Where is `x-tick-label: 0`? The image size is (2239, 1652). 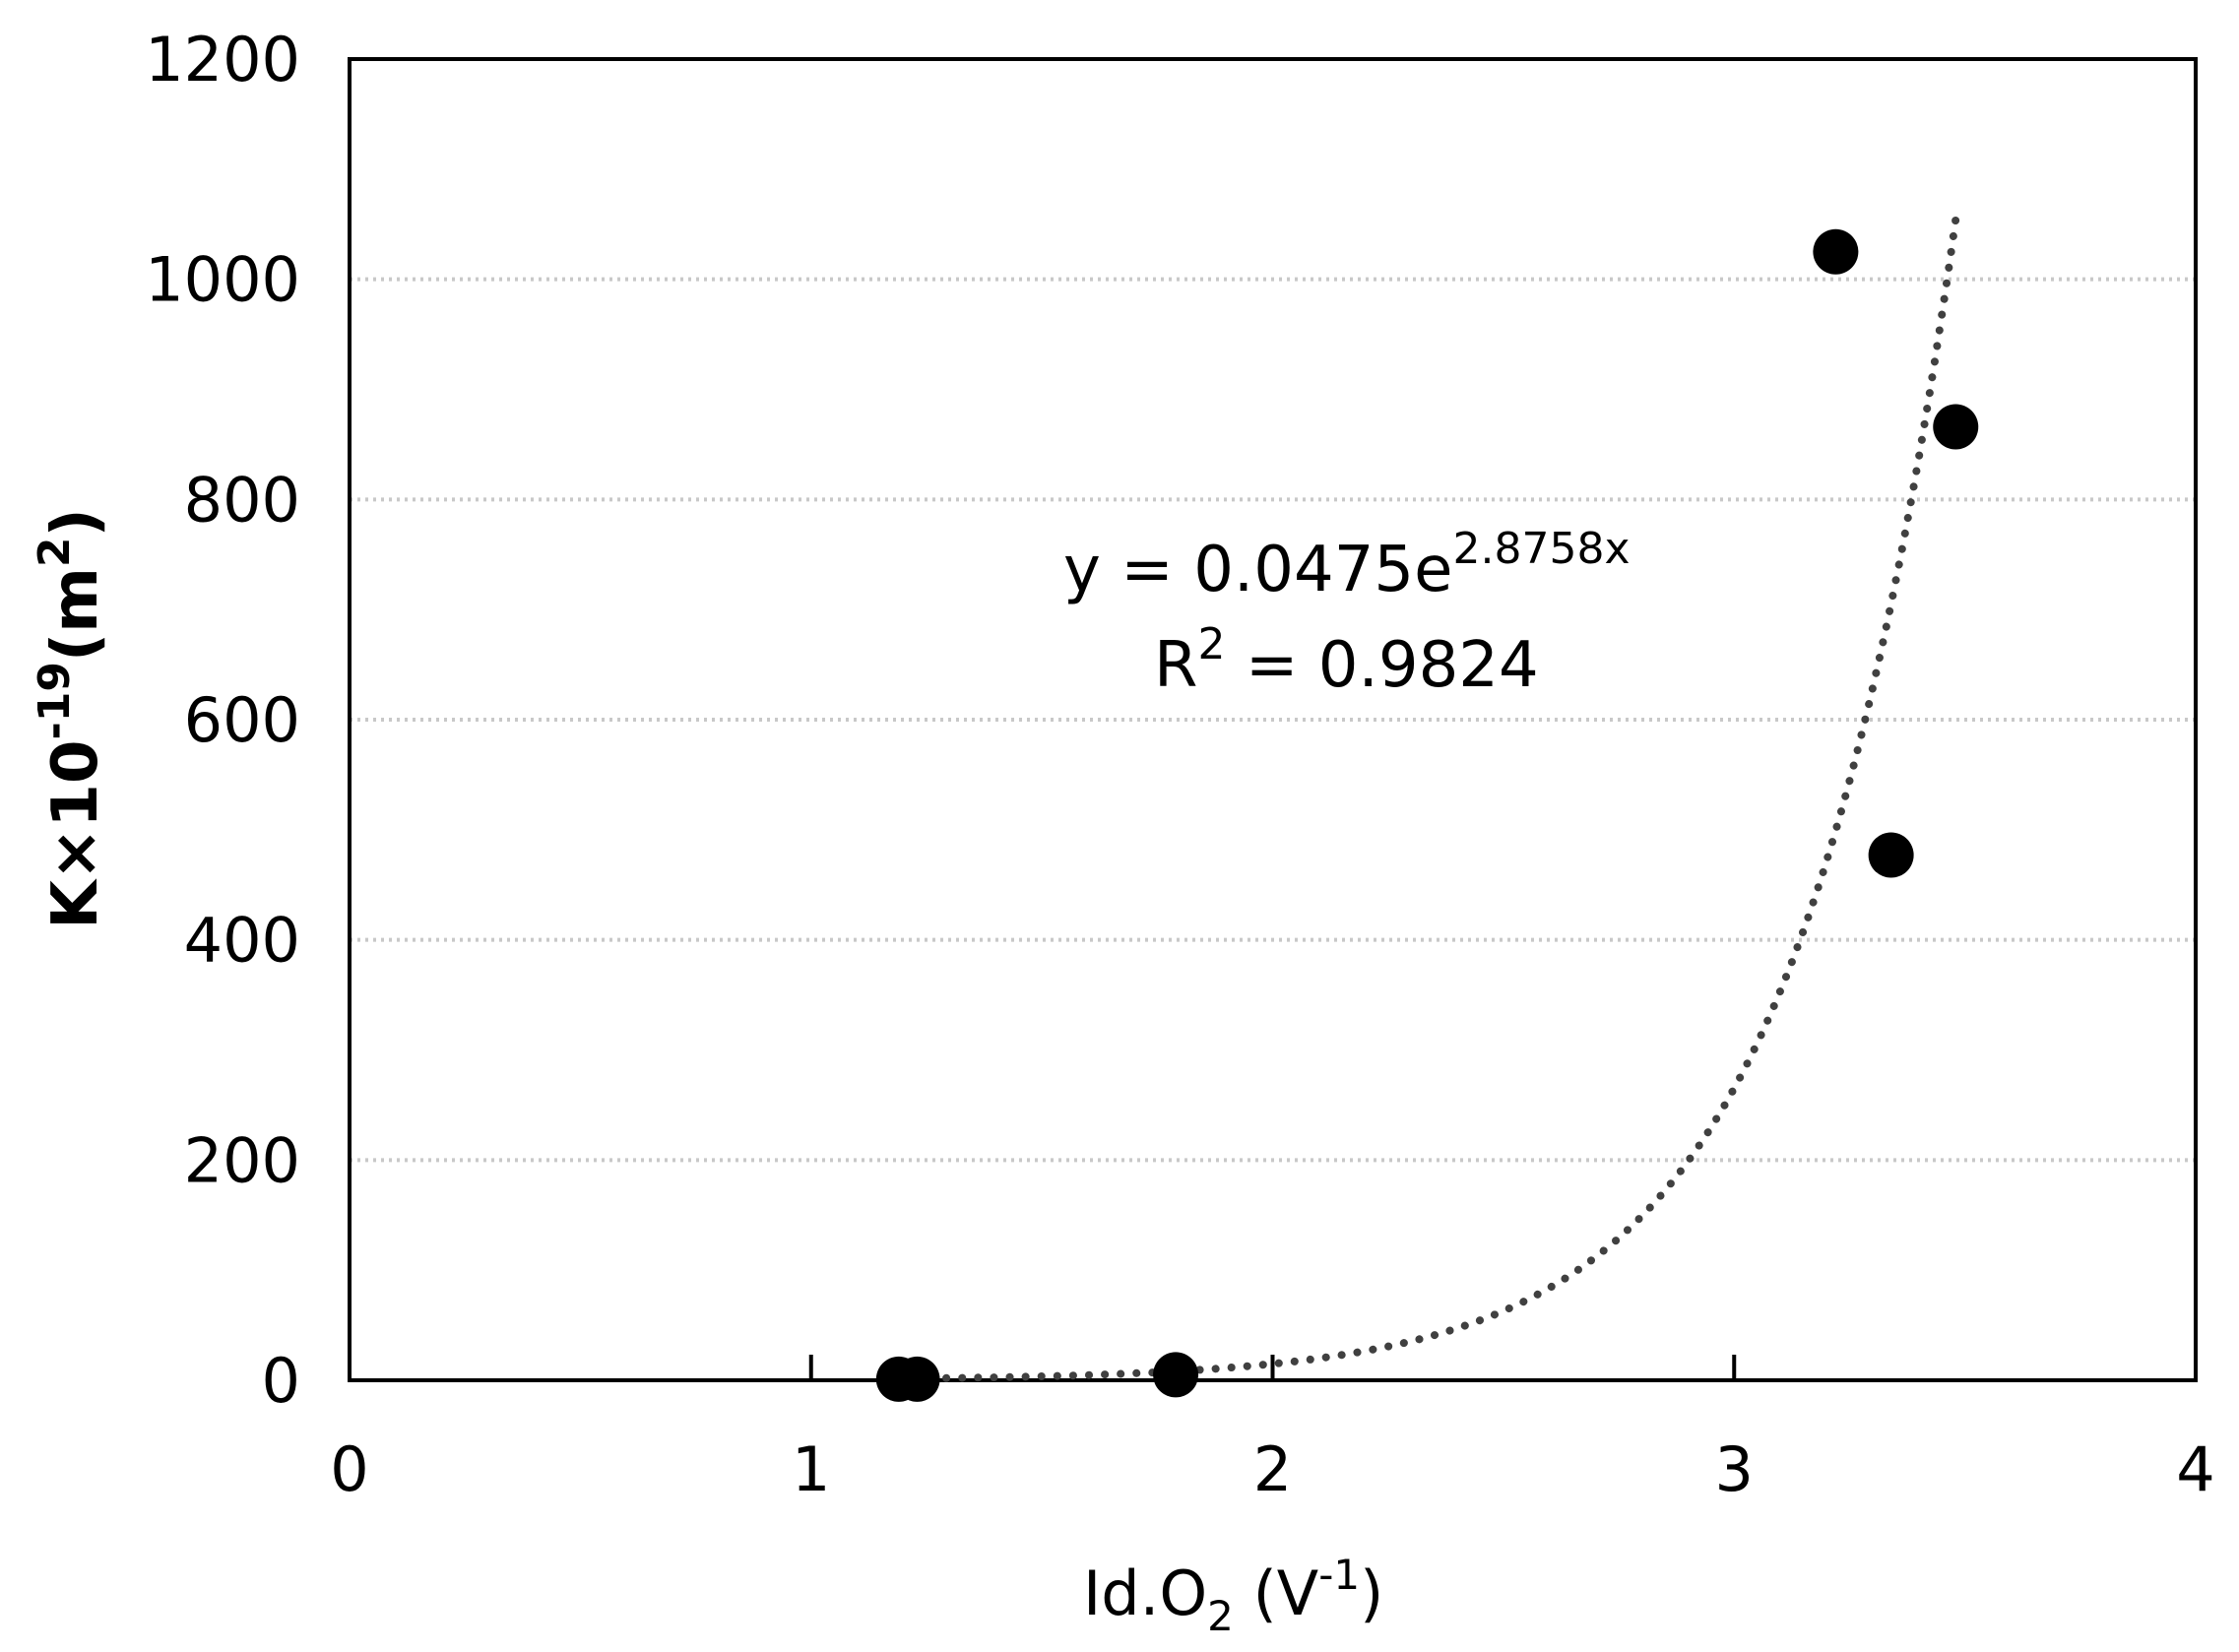
x-tick-label: 0 is located at coordinates (349, 1469).